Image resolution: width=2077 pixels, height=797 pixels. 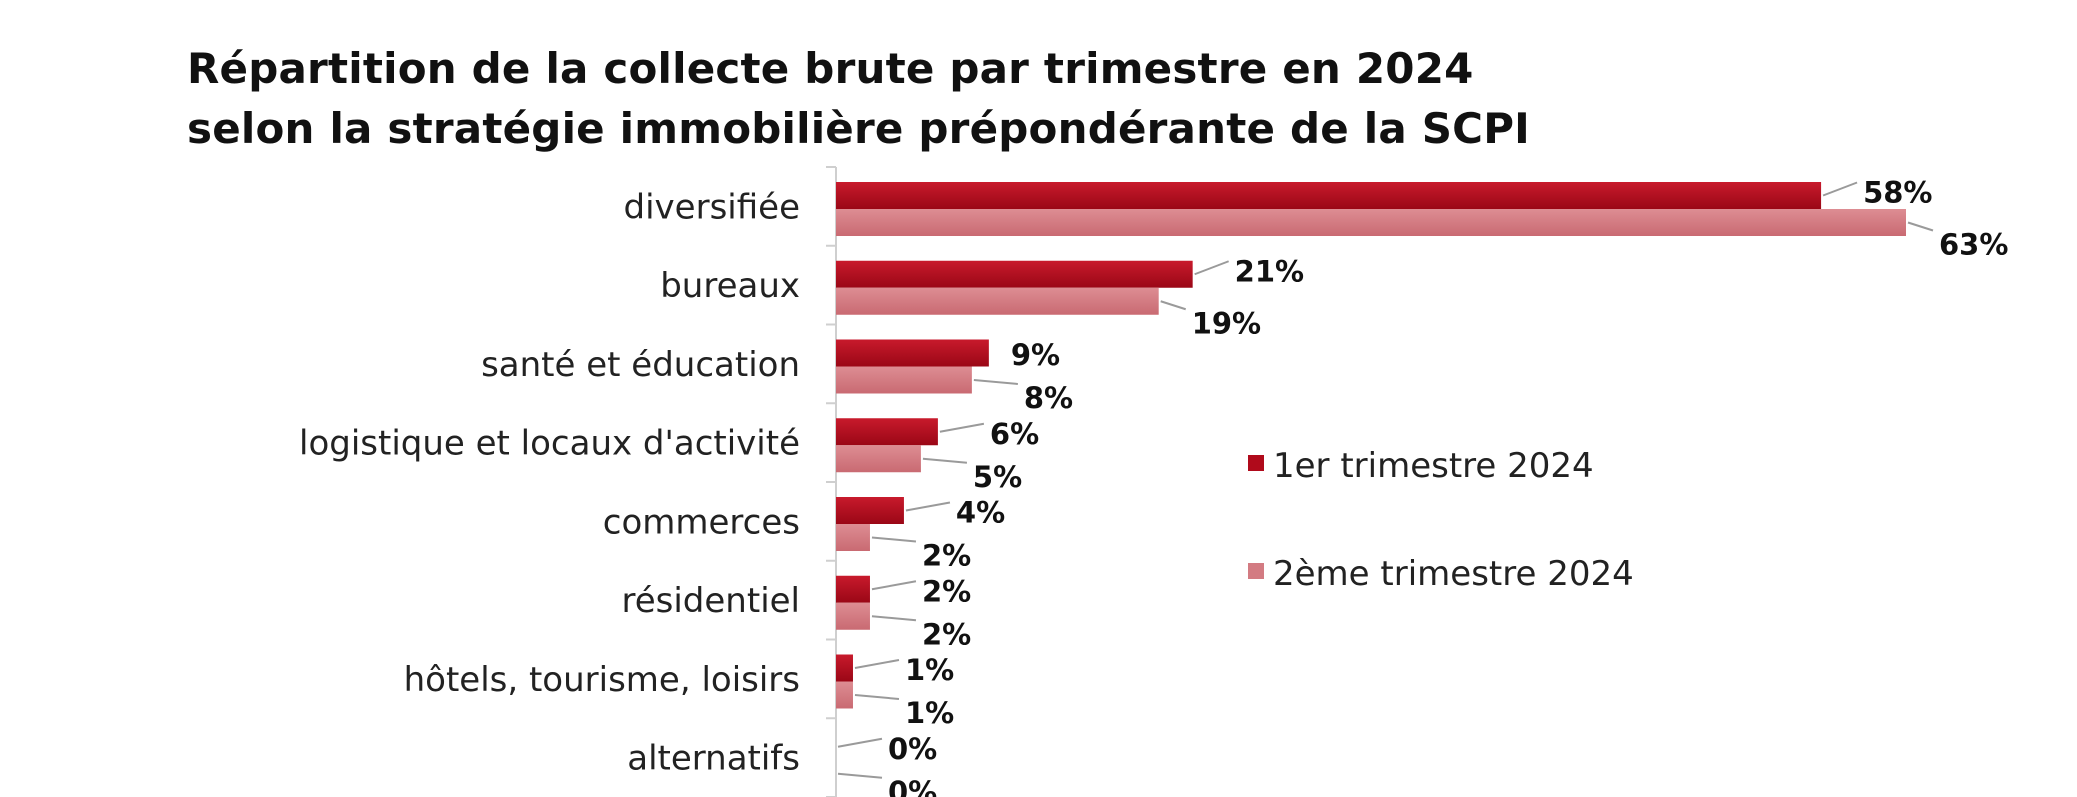 I want to click on data-label-series-1: 6%, so click(x=1014, y=434).